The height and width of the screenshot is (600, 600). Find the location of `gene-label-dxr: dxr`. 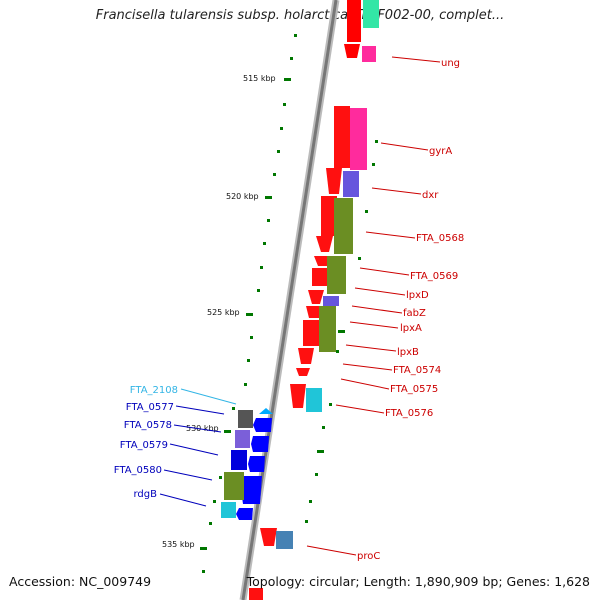

gene-label-dxr: dxr is located at coordinates (430, 195).